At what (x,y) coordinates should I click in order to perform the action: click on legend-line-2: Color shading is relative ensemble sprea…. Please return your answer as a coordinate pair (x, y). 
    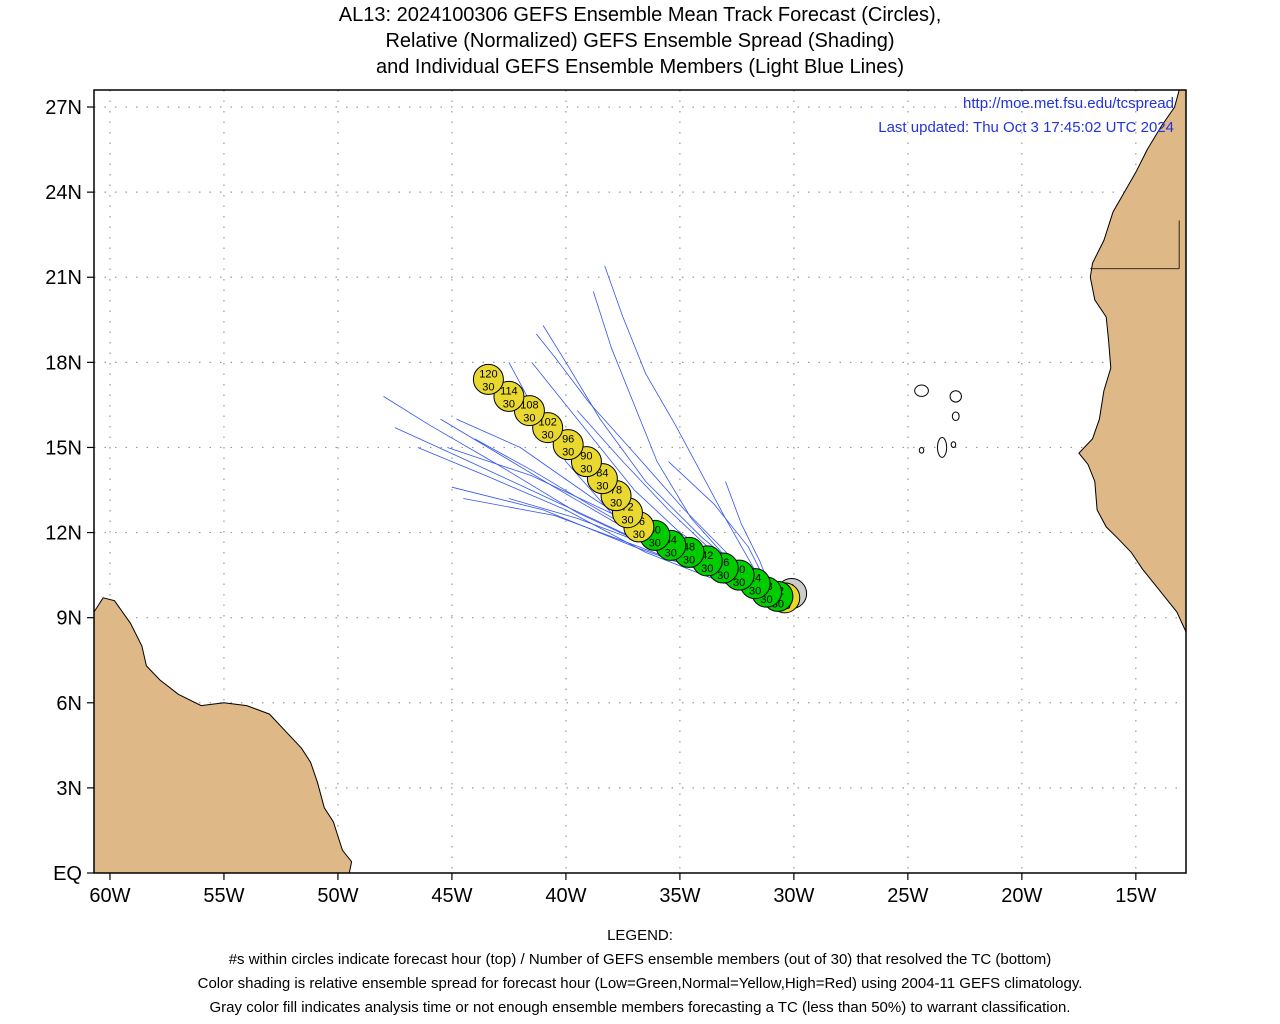
    Looking at the image, I should click on (640, 983).